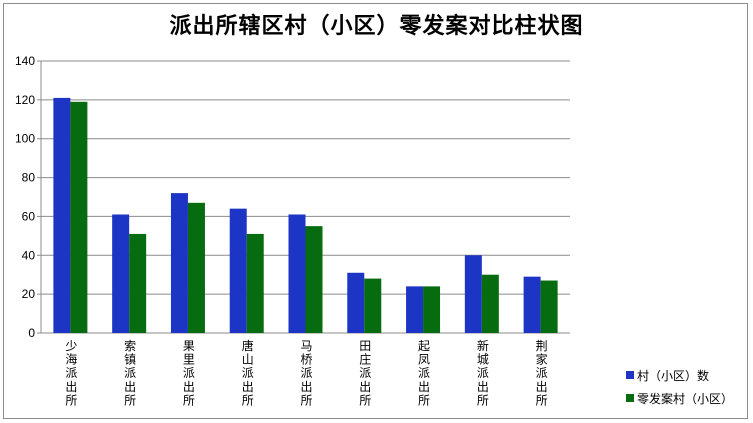  Describe the element at coordinates (542, 359) in the screenshot. I see `x-tick-label: 家` at that location.